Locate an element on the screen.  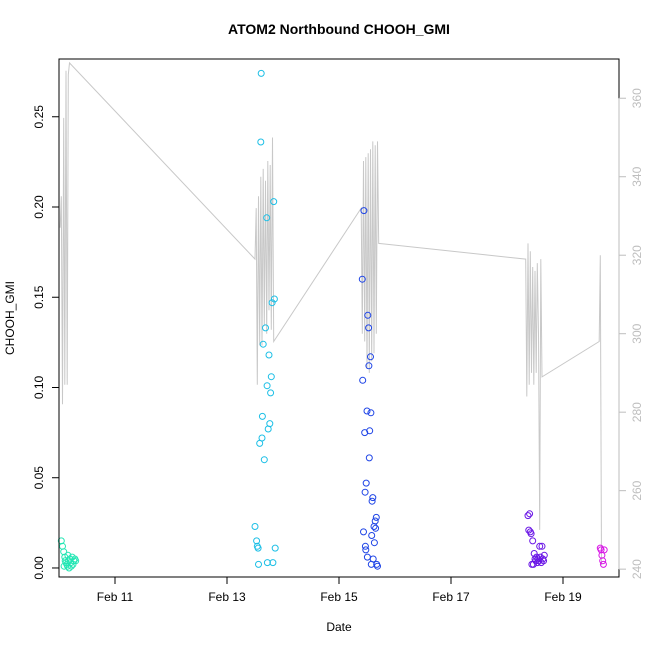
y-tick-label: 0.25 is located at coordinates (39, 117).